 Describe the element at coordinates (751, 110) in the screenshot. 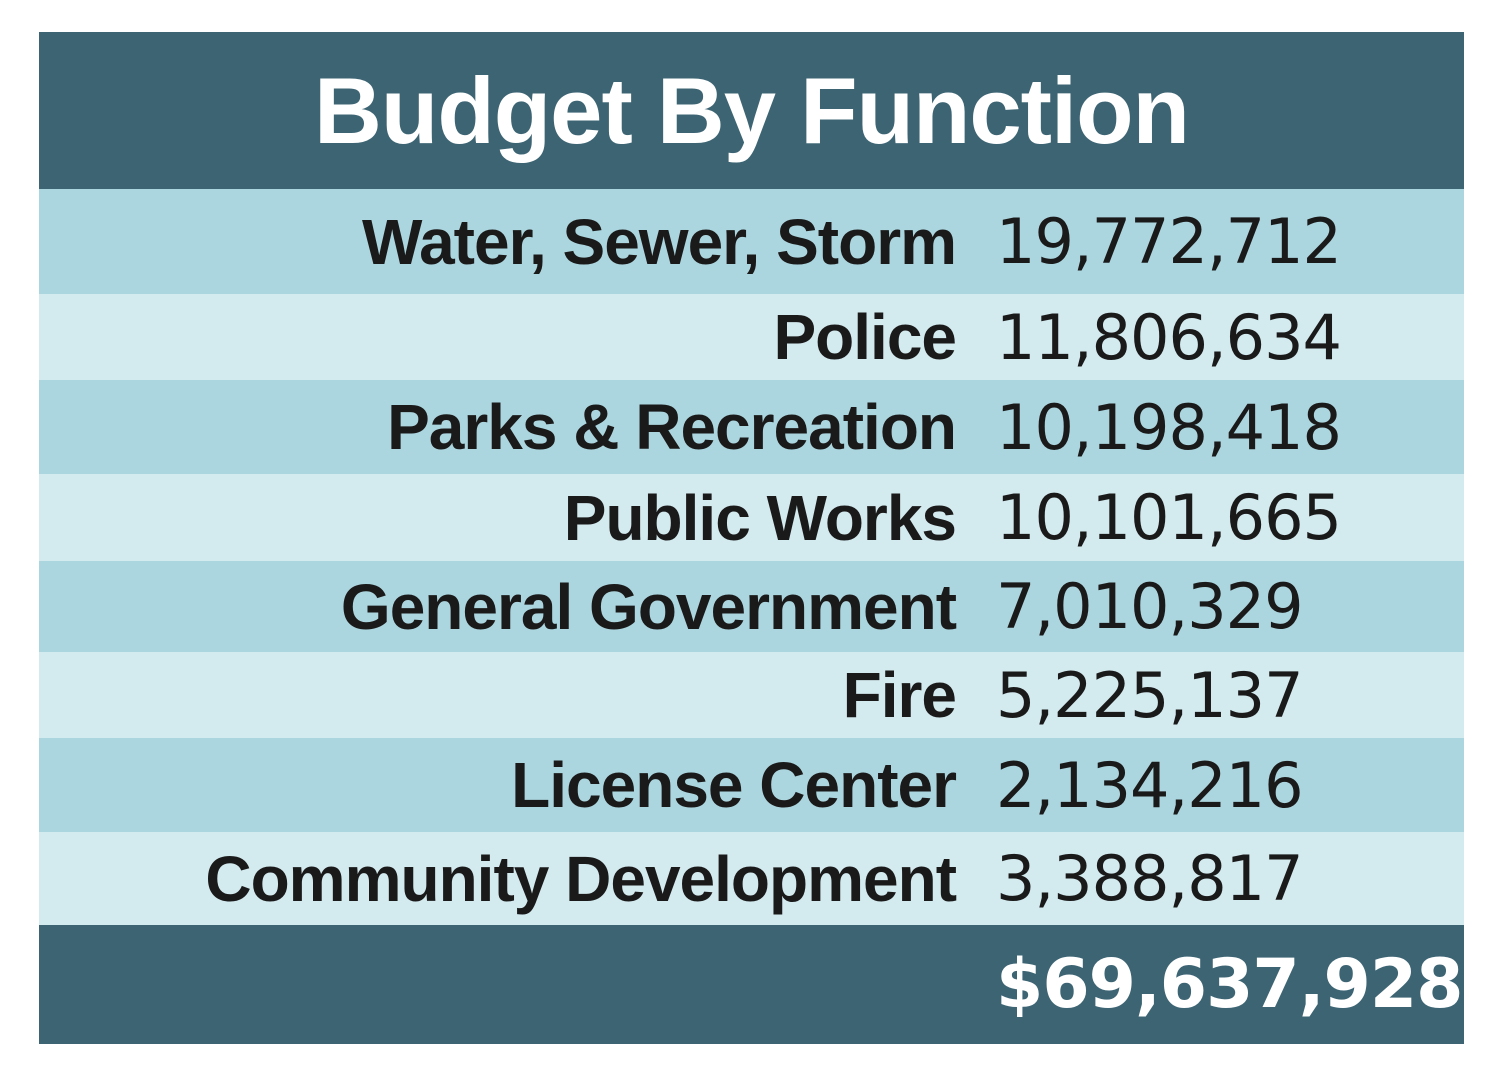

I see `table-title: Budget By Function` at that location.